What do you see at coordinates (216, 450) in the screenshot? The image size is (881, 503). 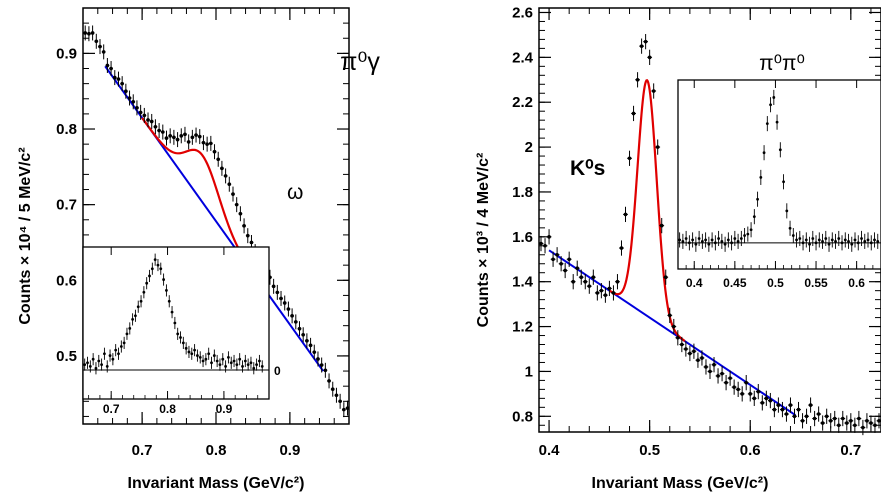 I see `x-tick-label: 0.8` at bounding box center [216, 450].